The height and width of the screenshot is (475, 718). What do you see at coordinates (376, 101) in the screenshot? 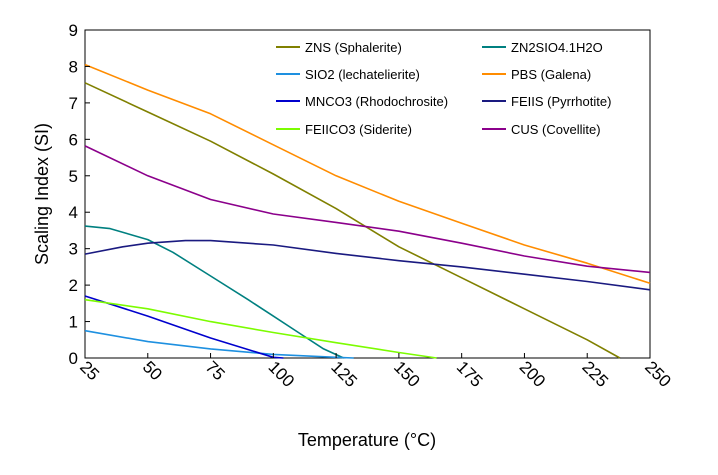
I see `legend-label: MNCO3 (Rhodochrosite)` at bounding box center [376, 101].